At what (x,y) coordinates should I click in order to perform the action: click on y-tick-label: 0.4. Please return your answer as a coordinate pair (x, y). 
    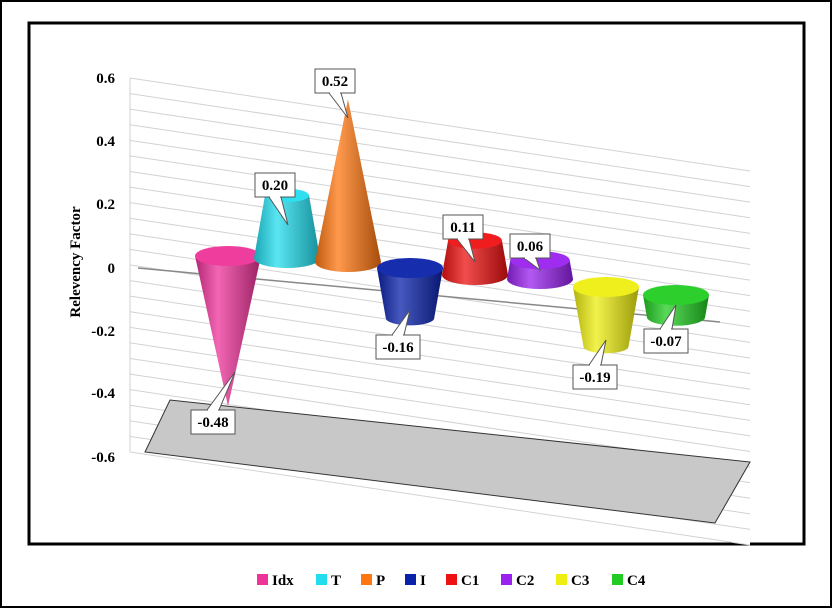
    Looking at the image, I should click on (105, 142).